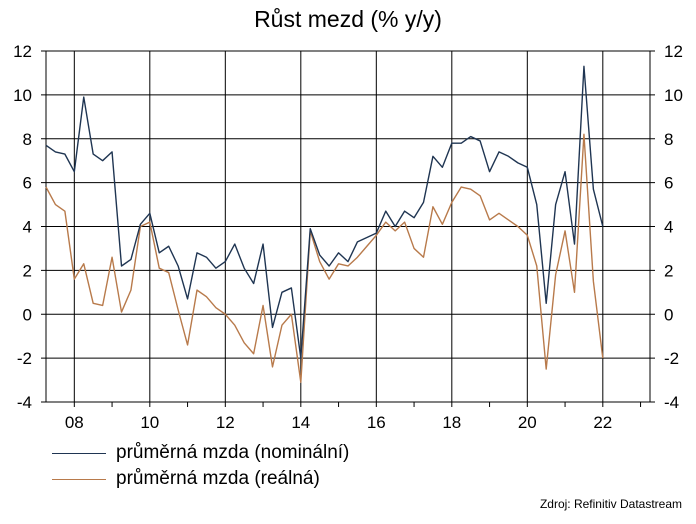 The image size is (696, 524). What do you see at coordinates (22, 51) in the screenshot?
I see `y-tick-label-left: 12` at bounding box center [22, 51].